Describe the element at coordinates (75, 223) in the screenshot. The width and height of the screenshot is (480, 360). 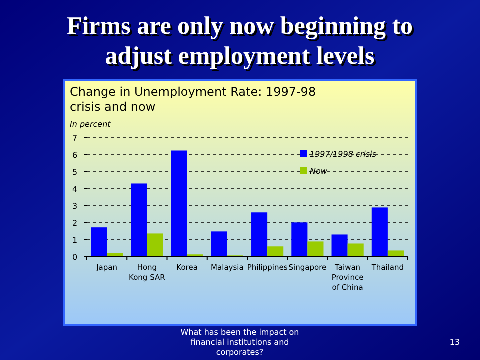
I see `y-tick-label: 2` at that location.